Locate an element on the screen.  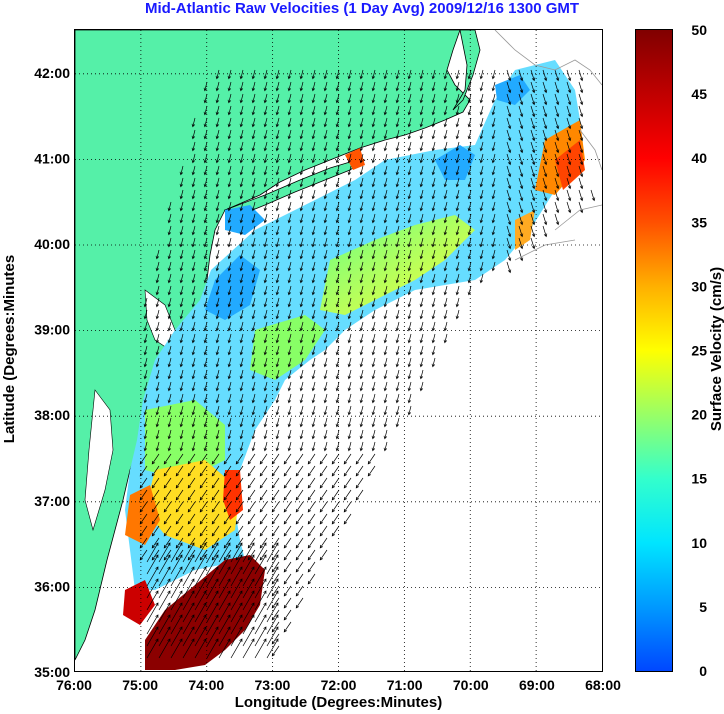
colorbar-gradient is located at coordinates (654, 350).